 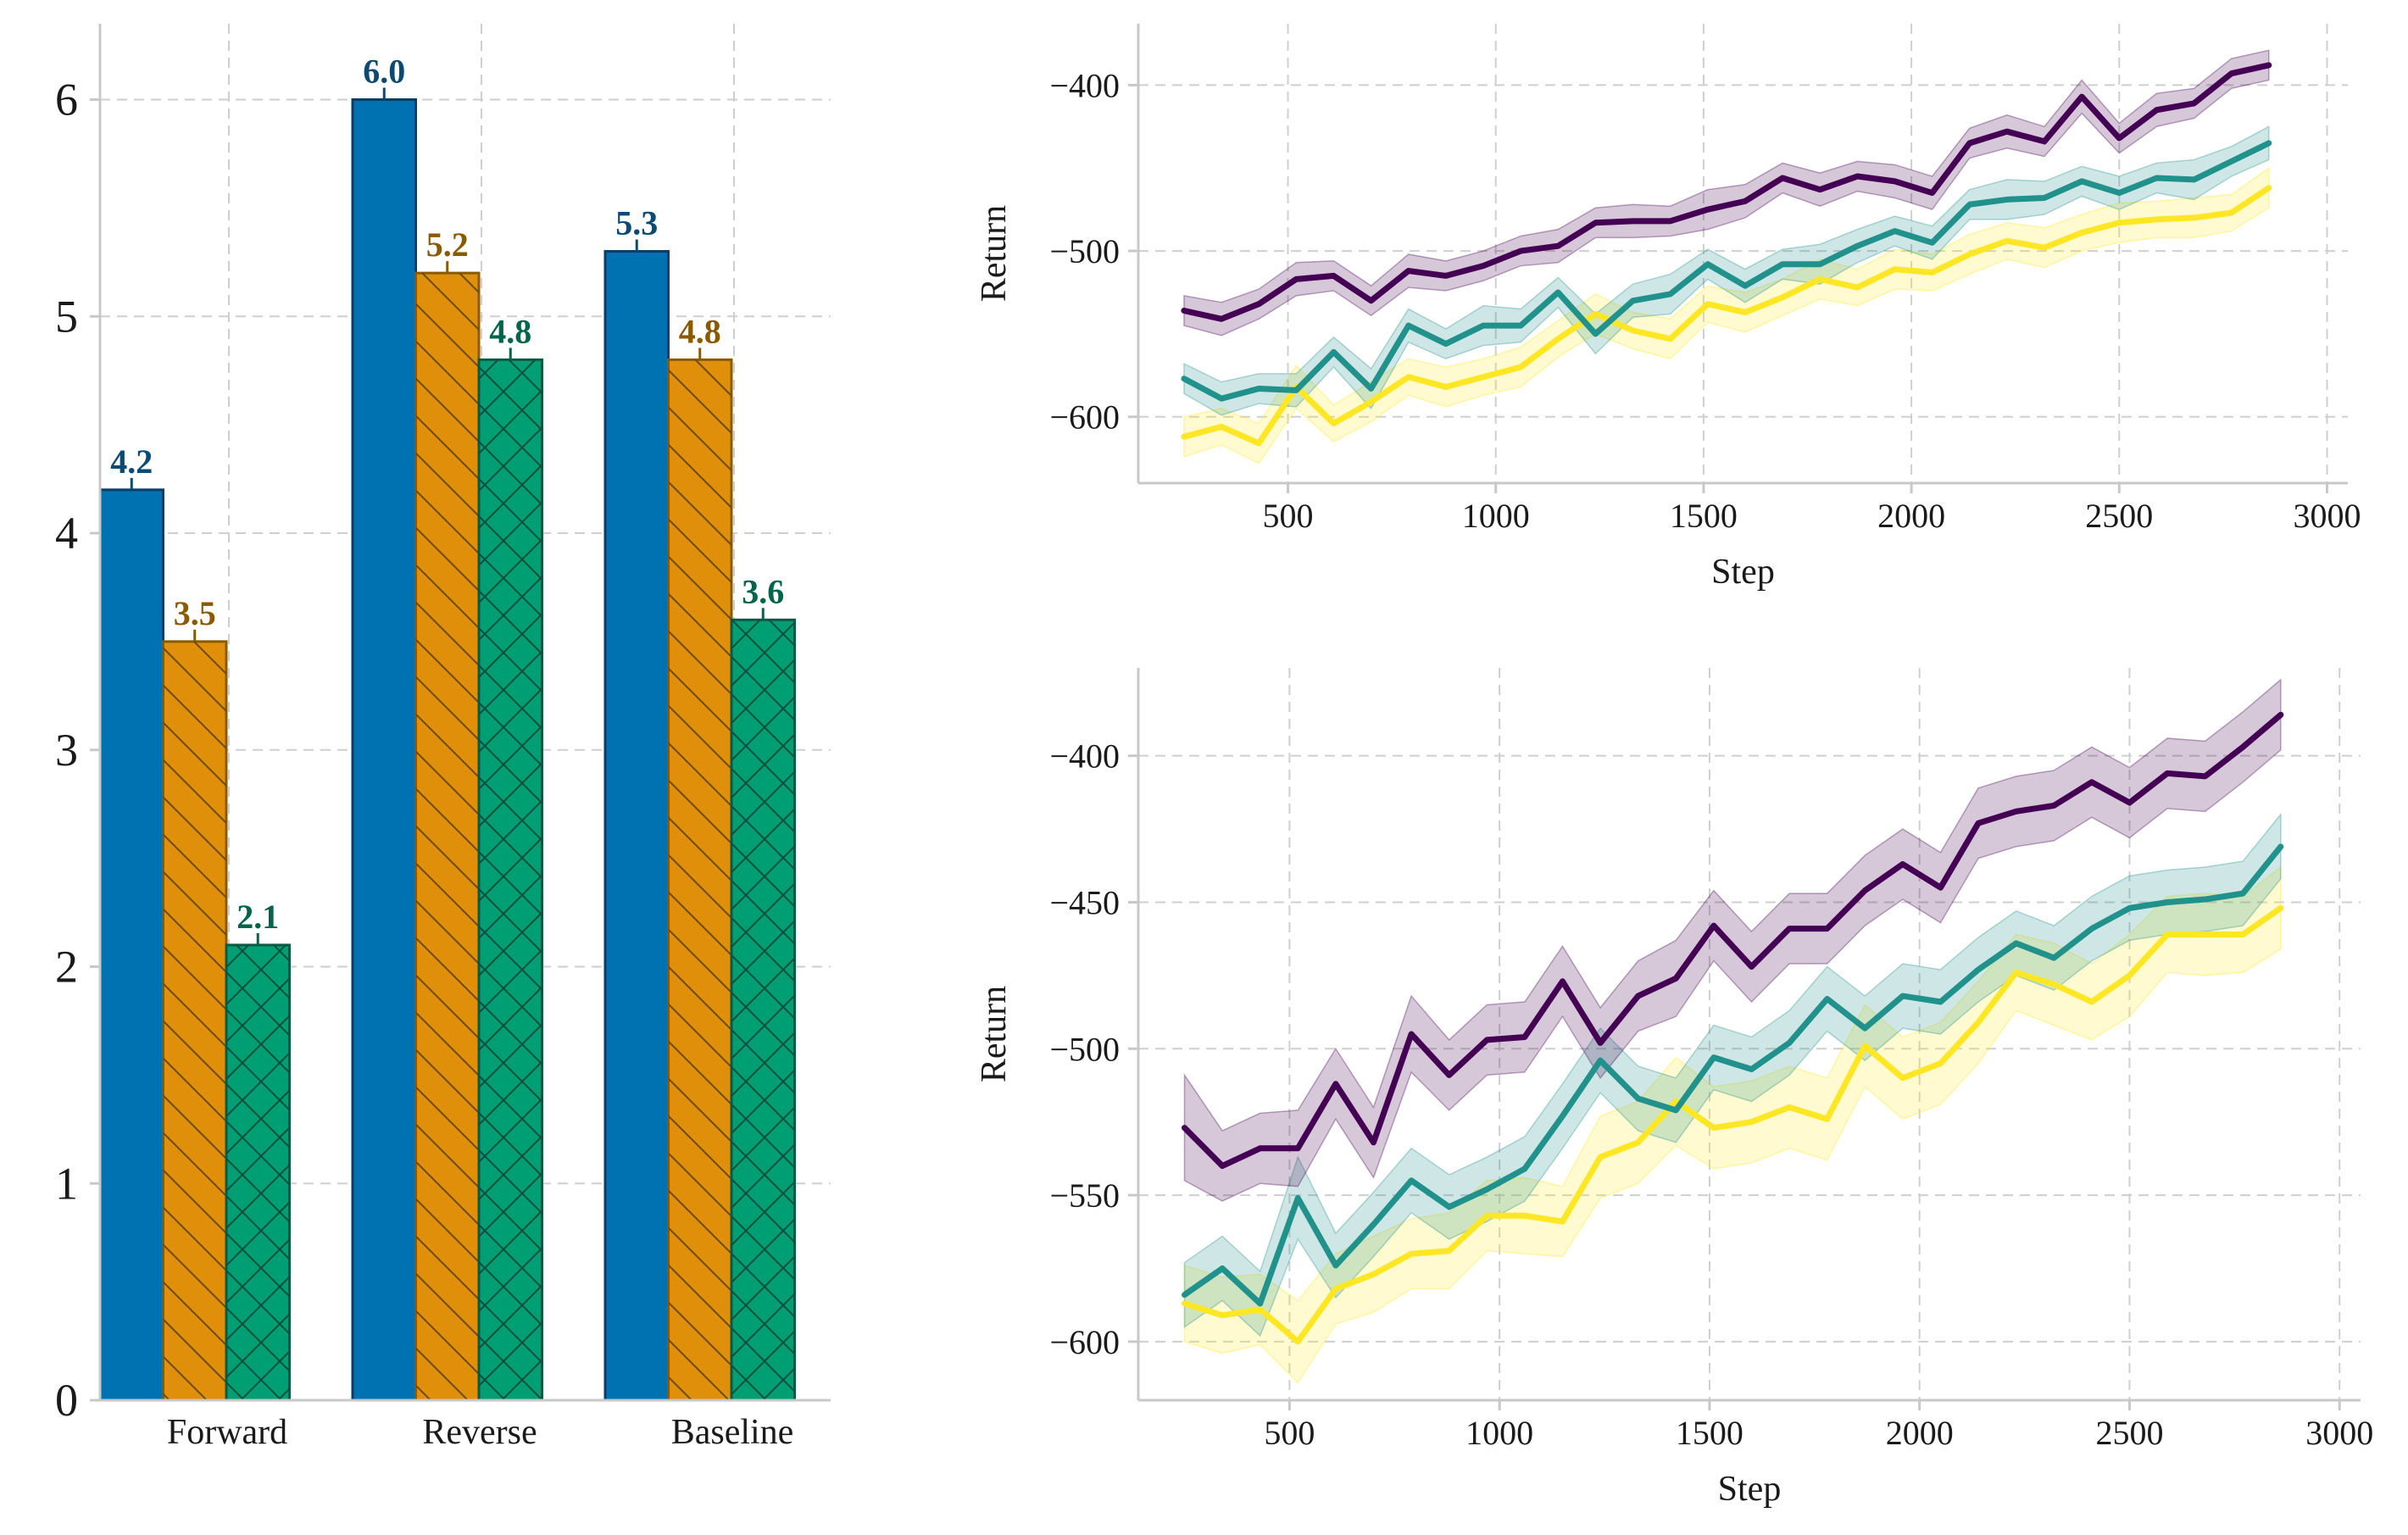 What do you see at coordinates (66, 100) in the screenshot?
I see `bar-ytick-label: 6` at bounding box center [66, 100].